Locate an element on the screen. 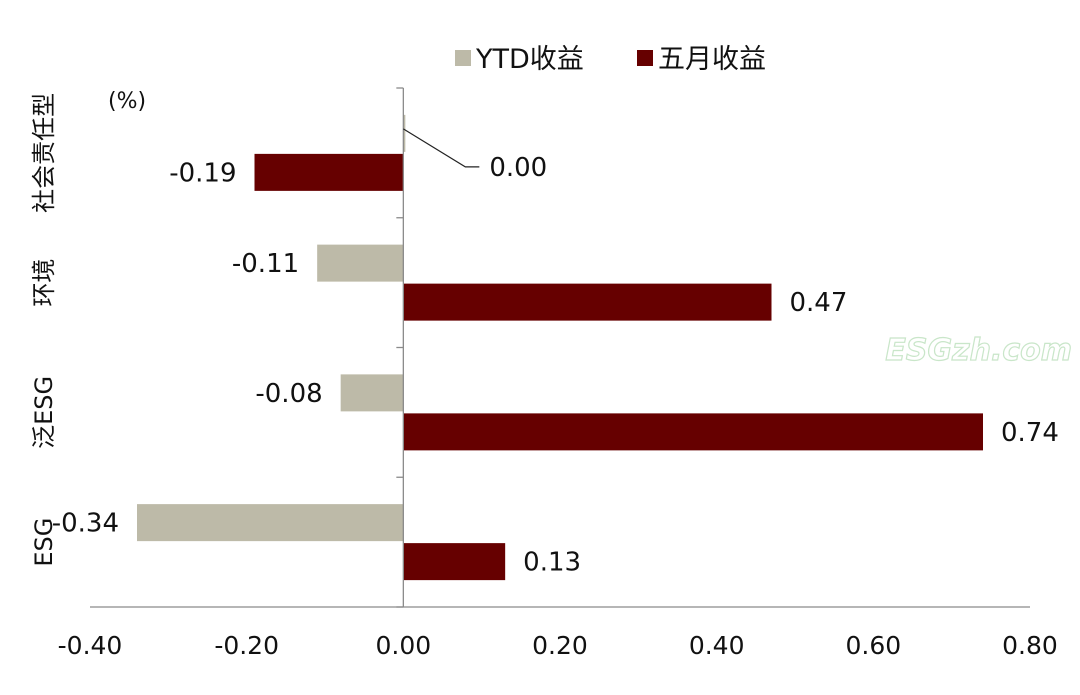 This screenshot has width=1080, height=695. x-tick-label-1: -0.20 is located at coordinates (246, 645).